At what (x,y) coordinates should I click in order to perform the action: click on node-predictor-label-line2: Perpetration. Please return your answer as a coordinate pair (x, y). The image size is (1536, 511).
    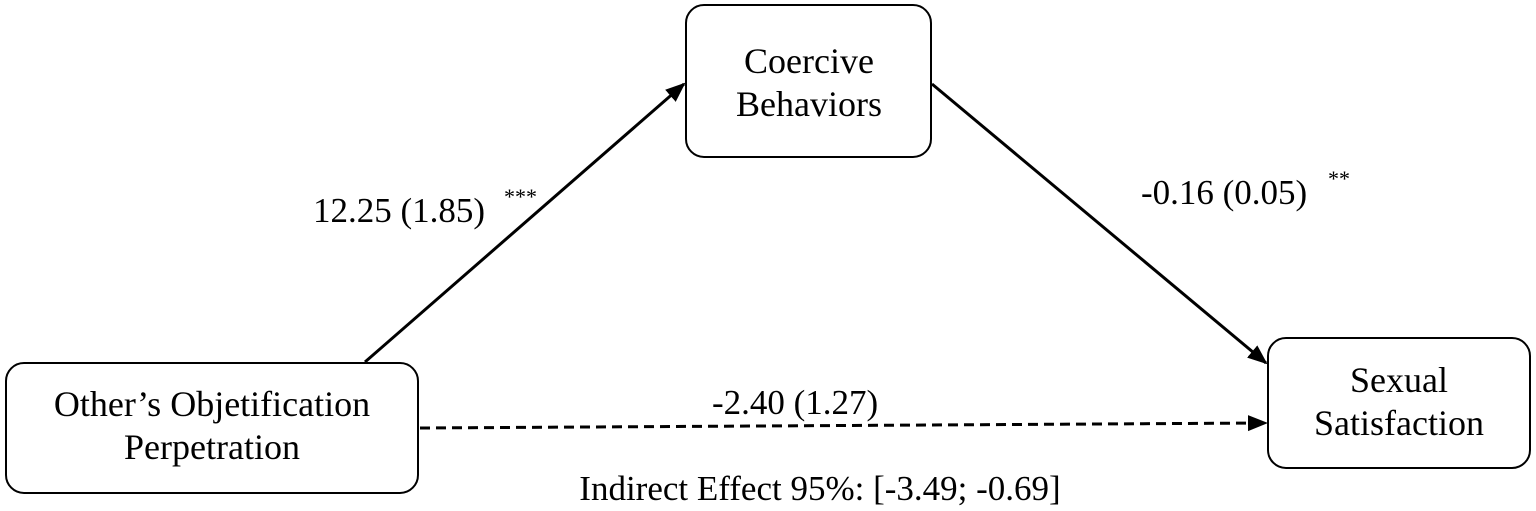
    Looking at the image, I should click on (212, 447).